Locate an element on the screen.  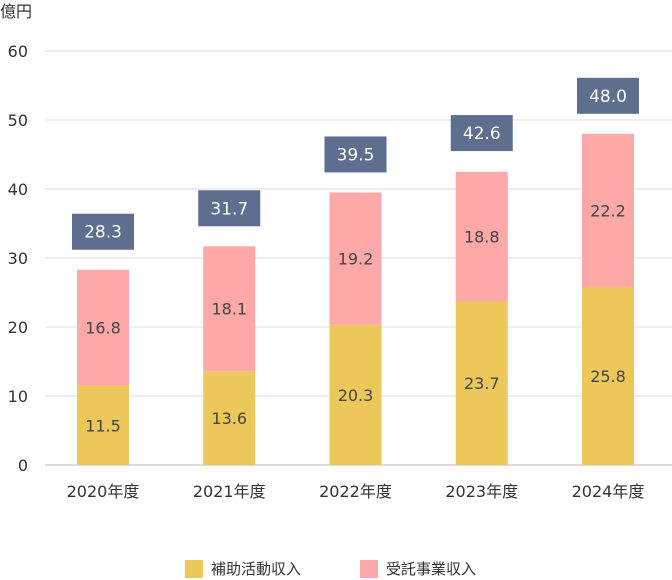
bar-value-label-contract: 16.8 is located at coordinates (103, 328).